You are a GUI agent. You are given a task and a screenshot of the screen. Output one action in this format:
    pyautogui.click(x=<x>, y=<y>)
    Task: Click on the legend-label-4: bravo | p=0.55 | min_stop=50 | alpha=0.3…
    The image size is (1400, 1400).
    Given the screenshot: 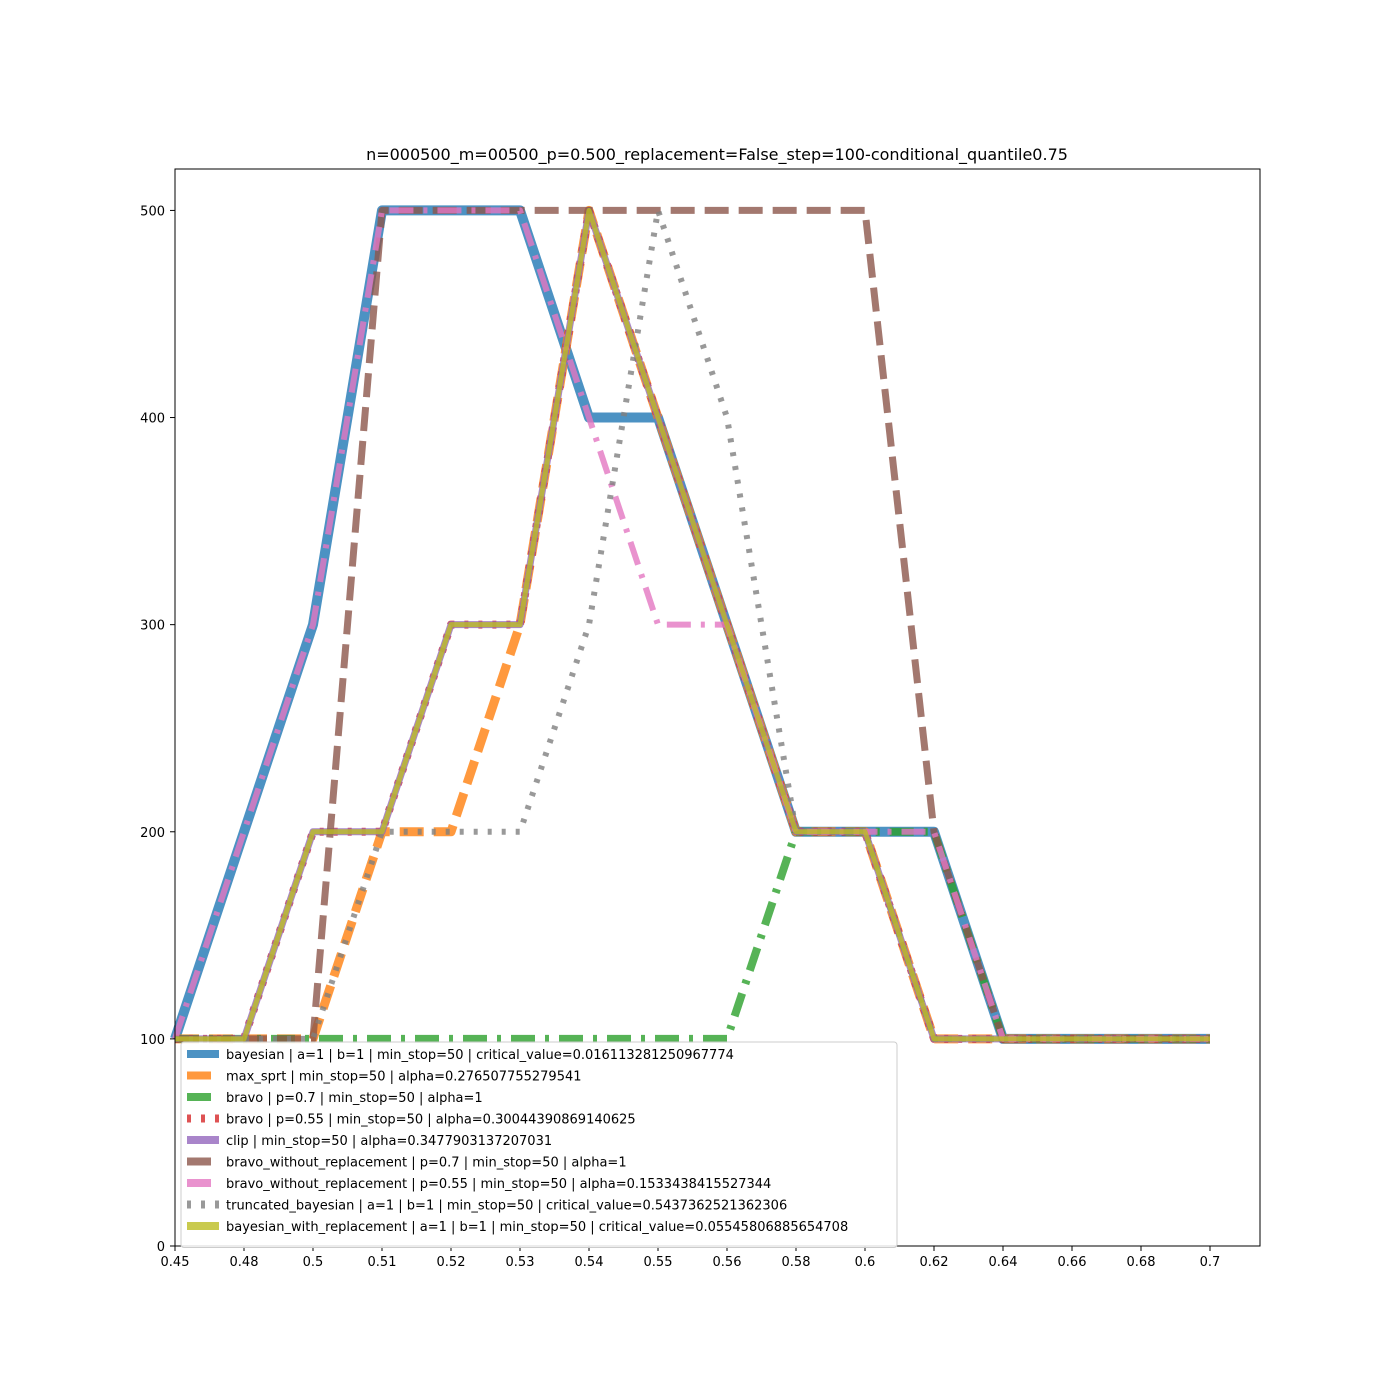 What is the action you would take?
    pyautogui.click(x=431, y=1120)
    